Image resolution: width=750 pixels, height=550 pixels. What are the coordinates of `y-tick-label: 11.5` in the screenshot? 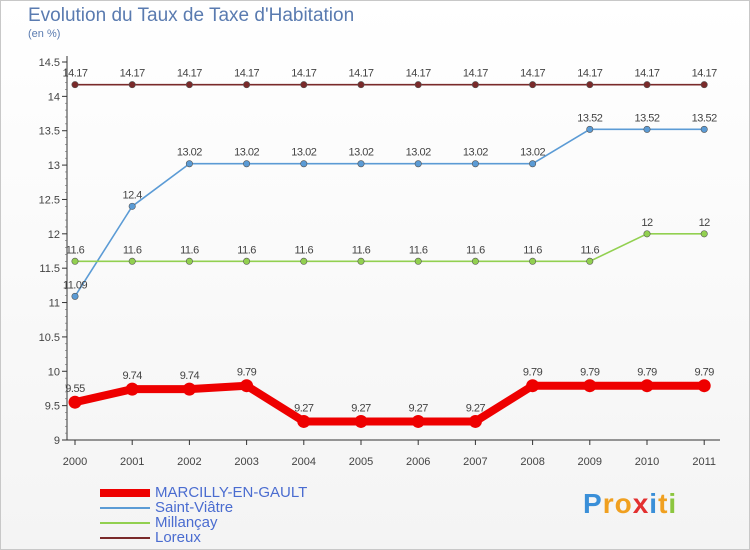 It's located at (49, 269).